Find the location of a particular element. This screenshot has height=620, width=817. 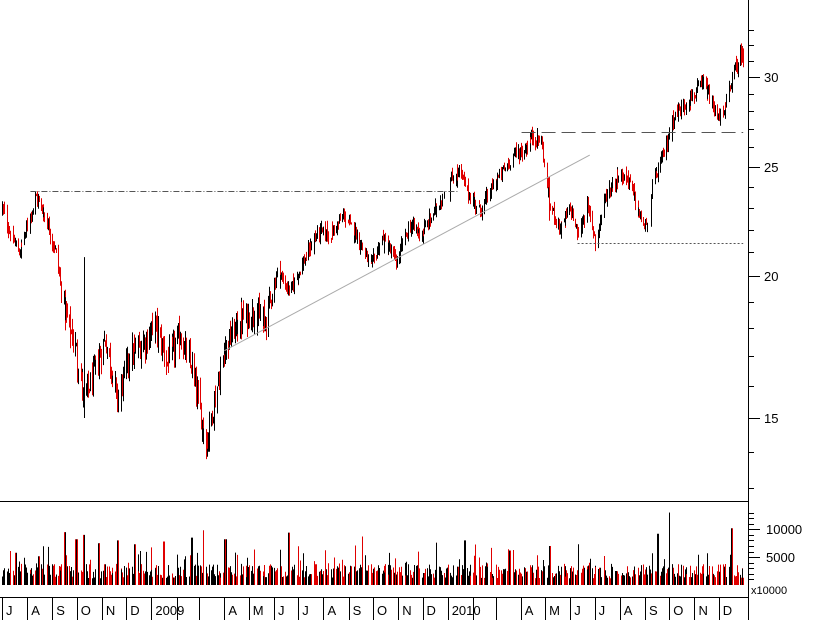

trend-line is located at coordinates (407, 253).